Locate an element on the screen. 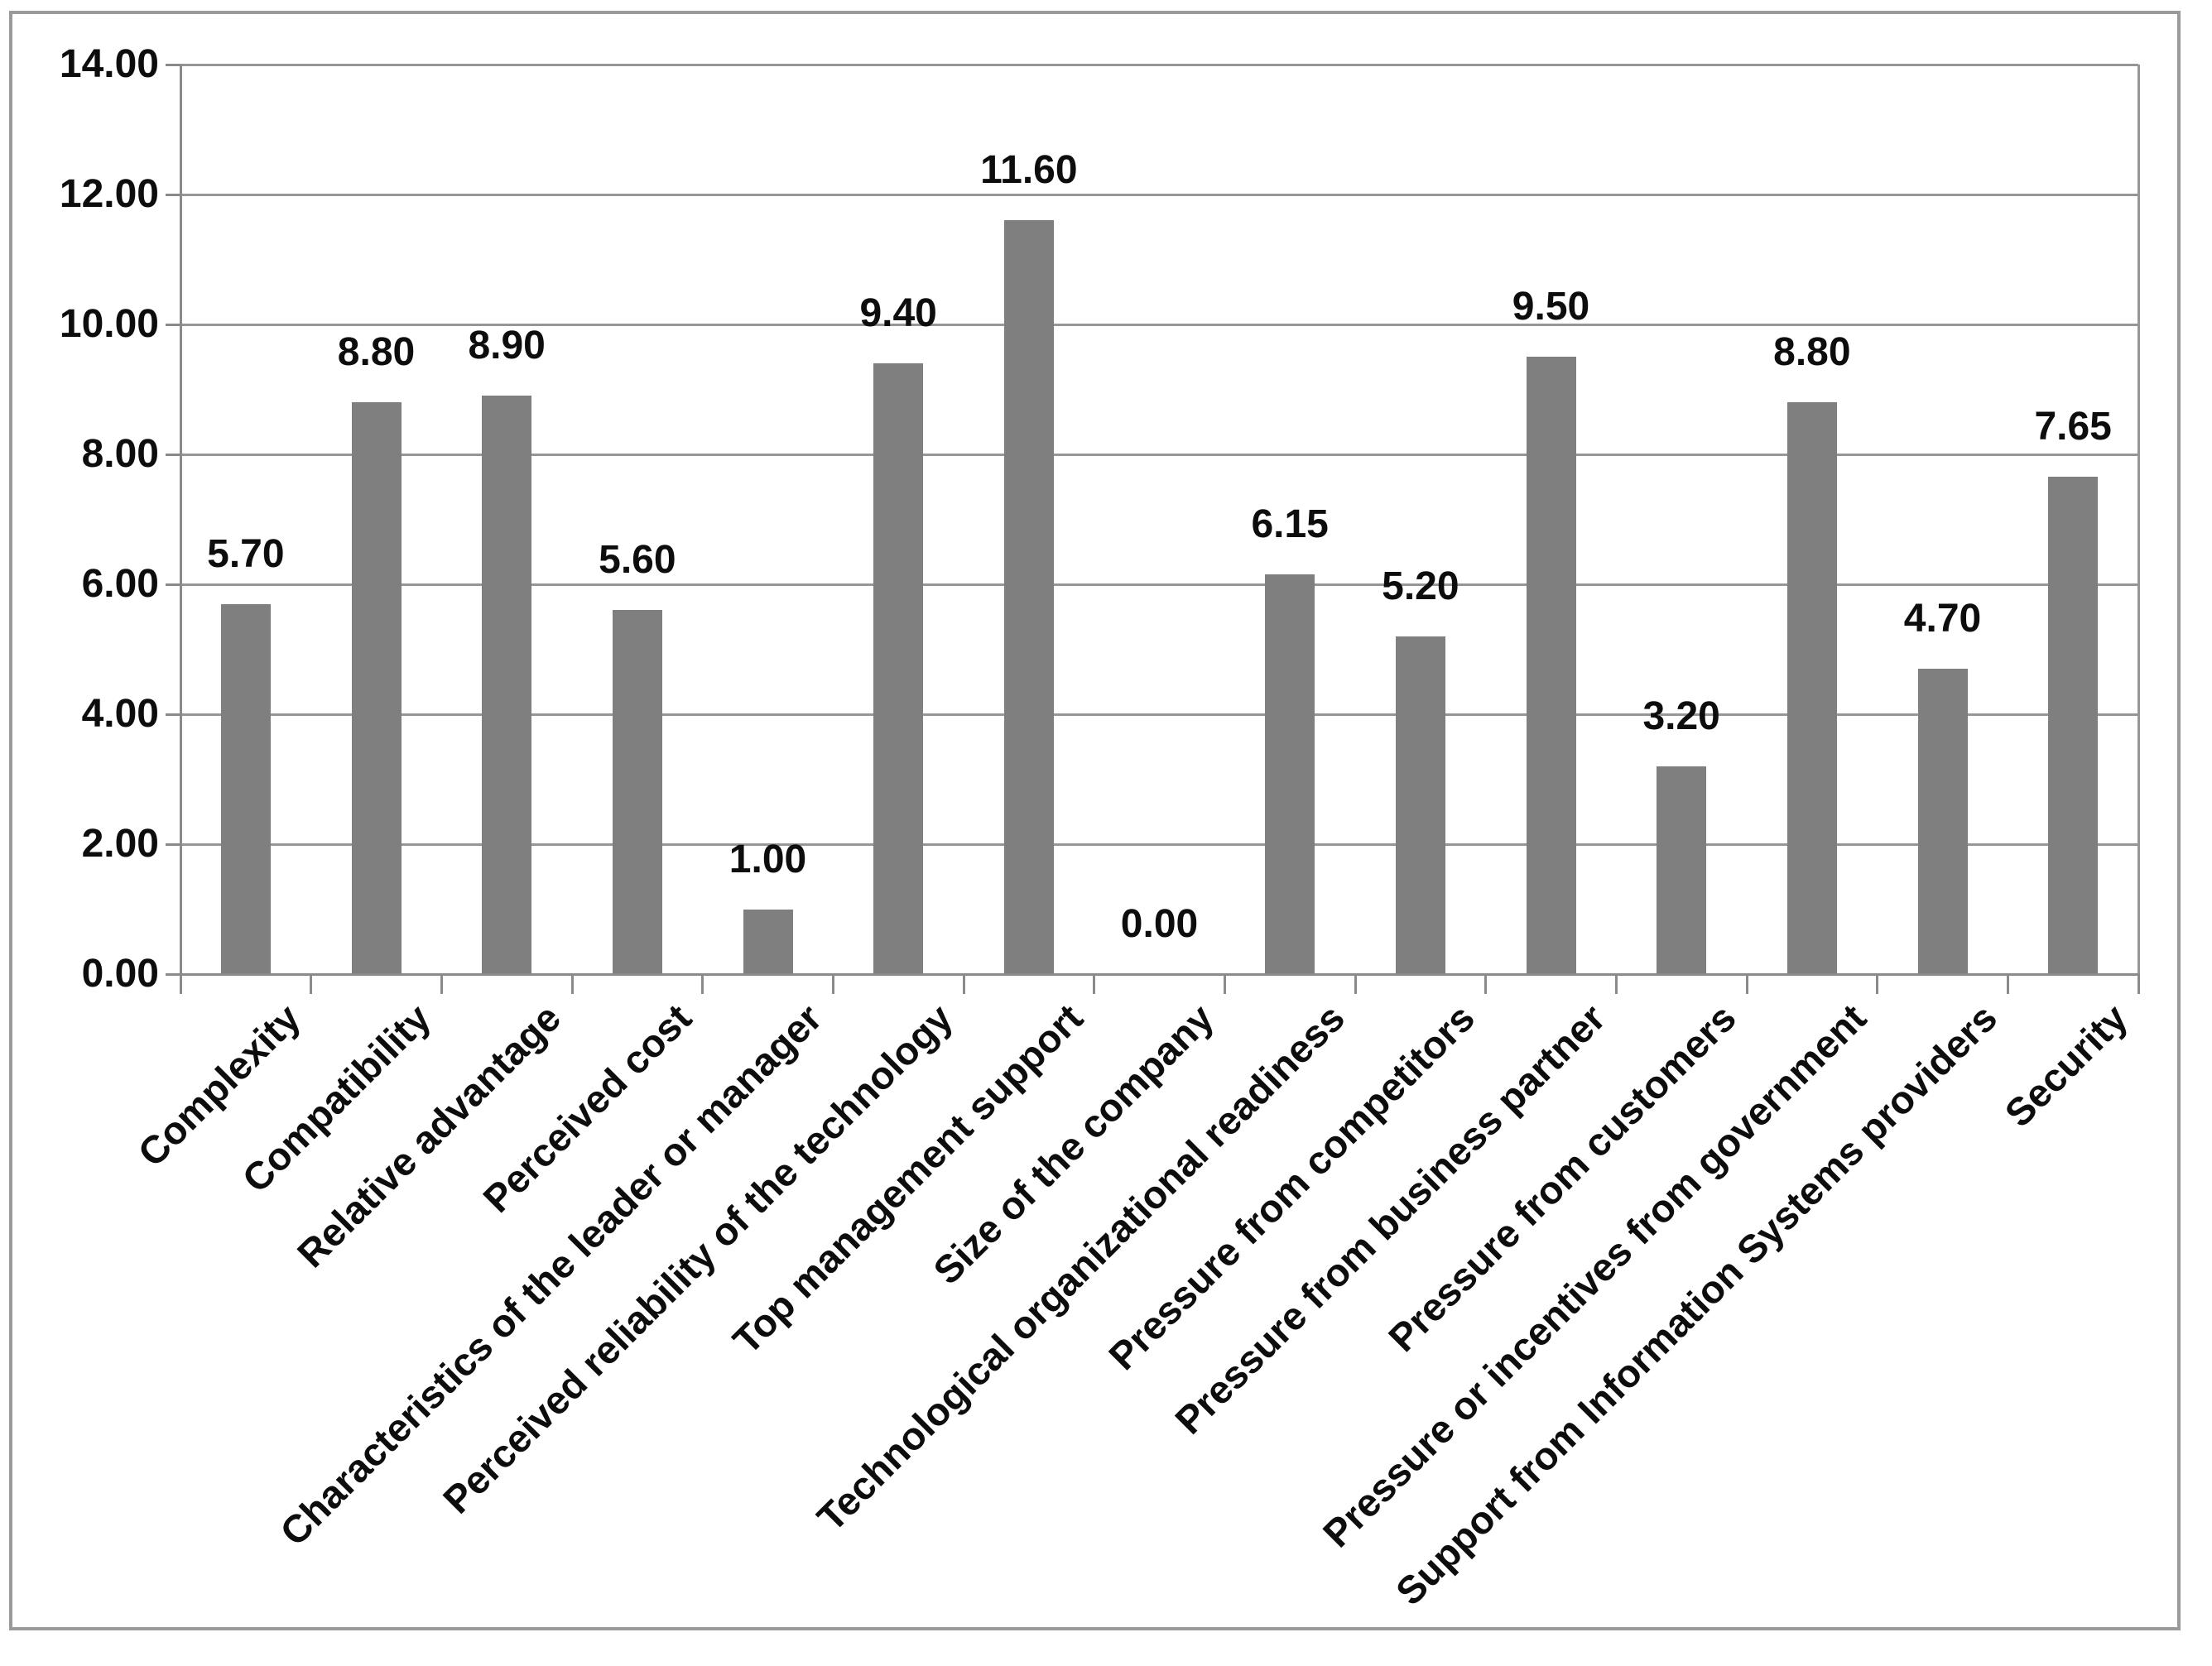 Image resolution: width=2212 pixels, height=1666 pixels. y-axis-tick-label: 6.00 is located at coordinates (120, 584).